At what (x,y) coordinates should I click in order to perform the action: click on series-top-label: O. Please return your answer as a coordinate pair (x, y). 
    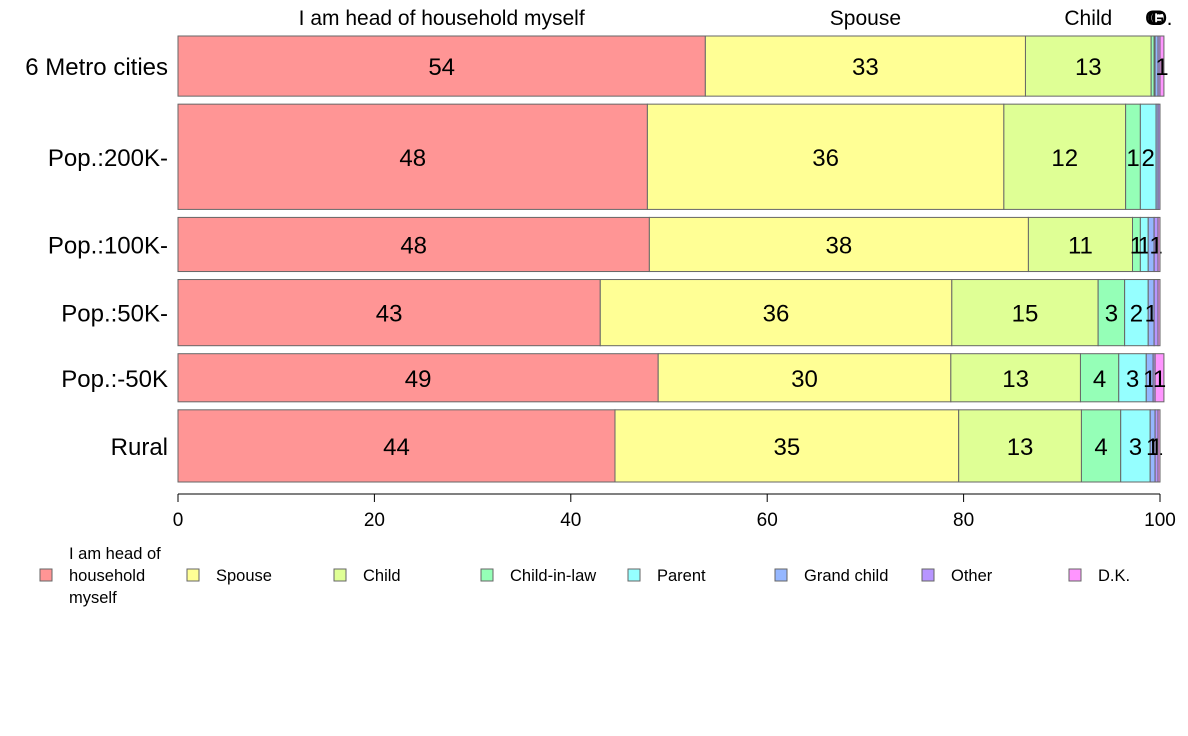
    Looking at the image, I should click on (1159, 18).